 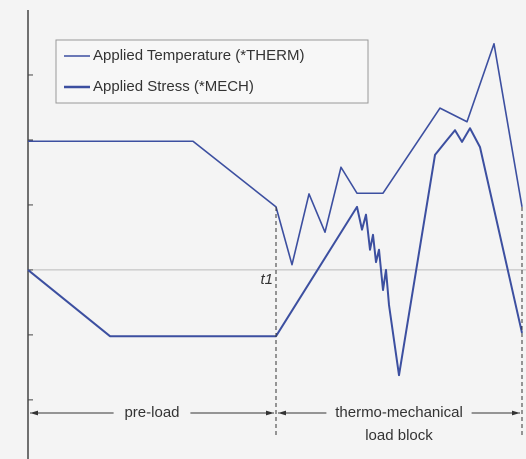 I want to click on legend-box, so click(x=212, y=71).